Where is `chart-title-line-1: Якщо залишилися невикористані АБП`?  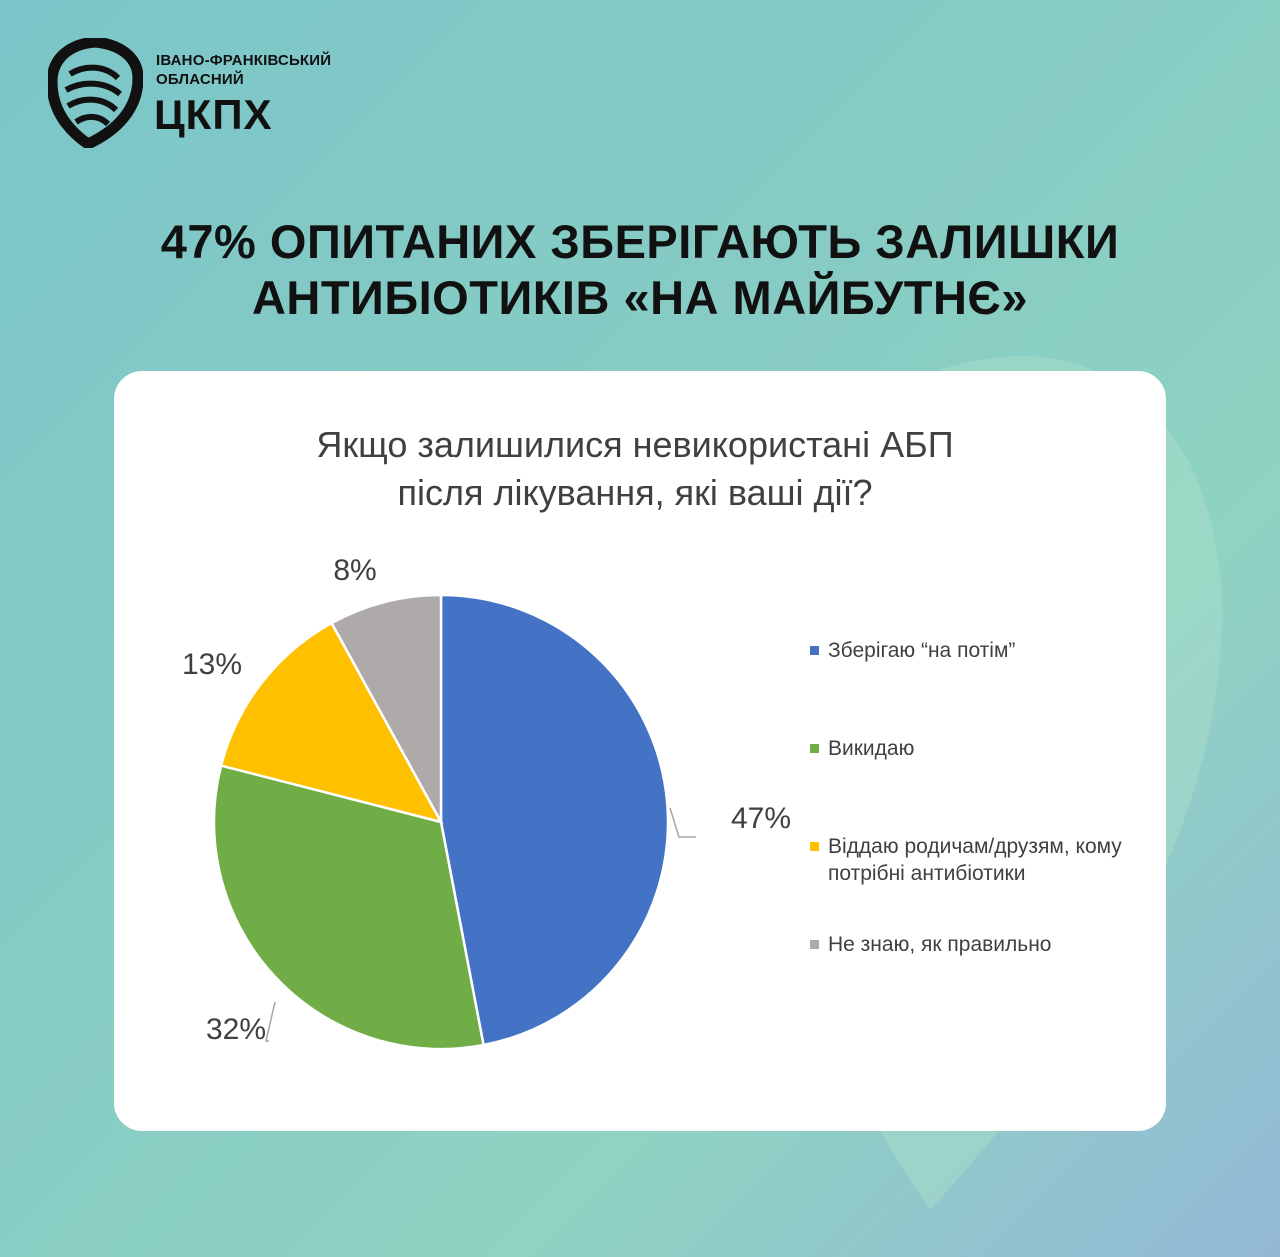
chart-title-line-1: Якщо залишилися невикористані АБП is located at coordinates (635, 444).